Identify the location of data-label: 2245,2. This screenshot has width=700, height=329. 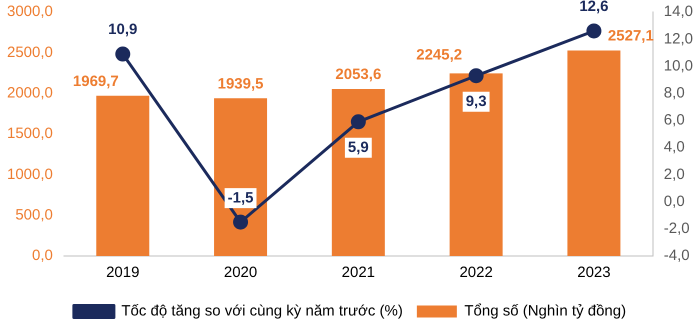
(439, 55).